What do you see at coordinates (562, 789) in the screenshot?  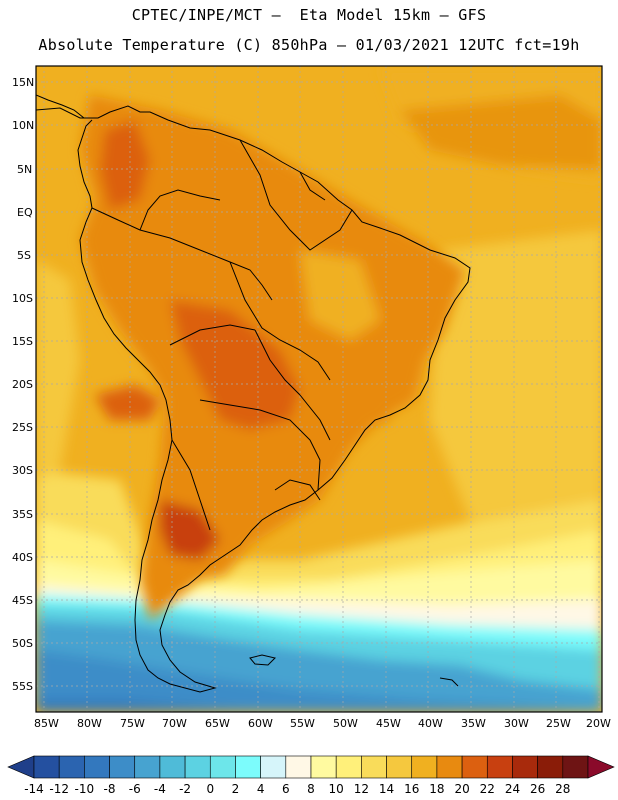 I see `colorbar-label: 28` at bounding box center [562, 789].